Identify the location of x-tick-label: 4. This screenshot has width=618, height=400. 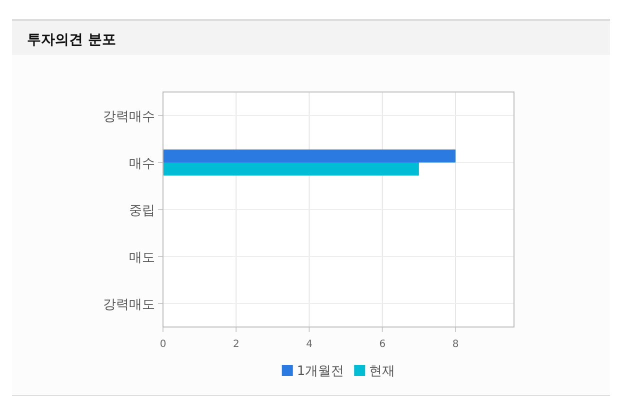
(309, 344).